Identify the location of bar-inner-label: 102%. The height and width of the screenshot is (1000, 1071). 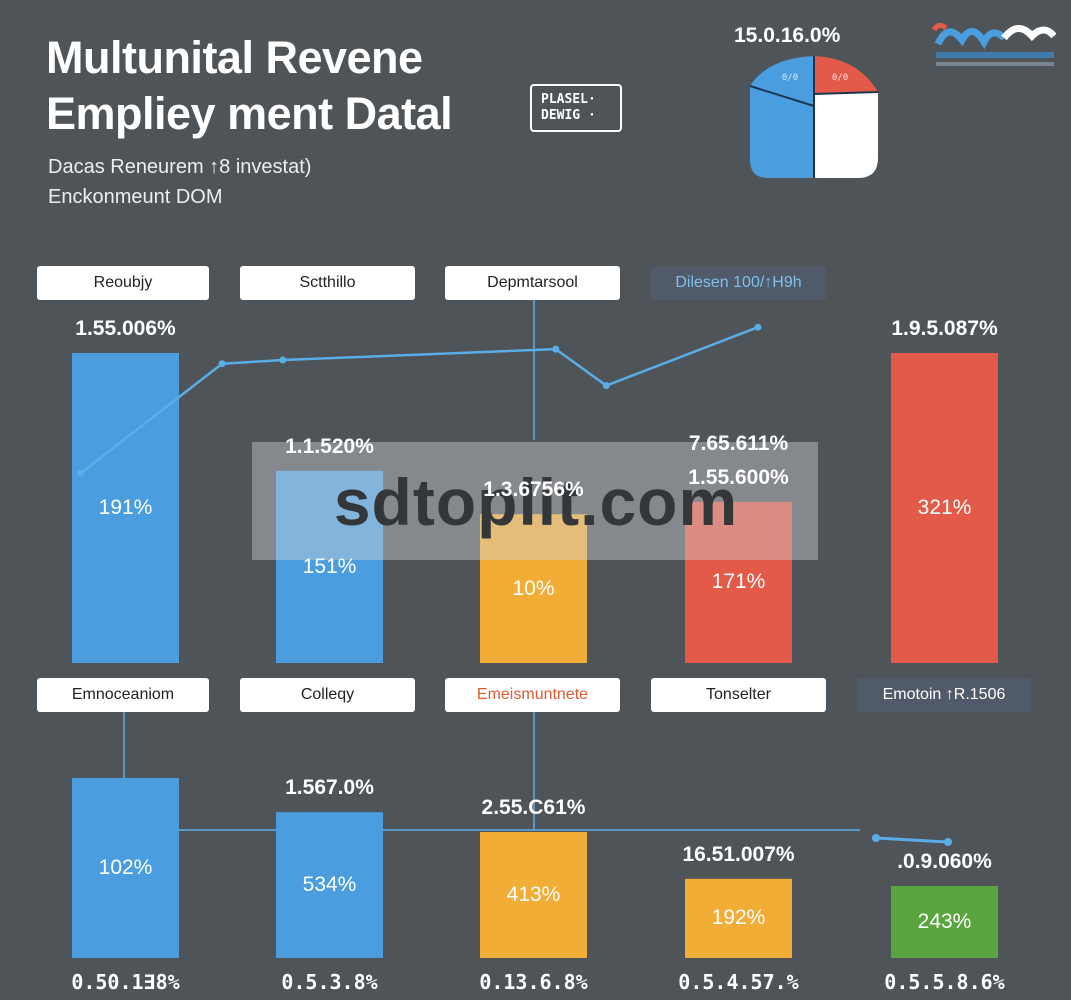
(125, 867).